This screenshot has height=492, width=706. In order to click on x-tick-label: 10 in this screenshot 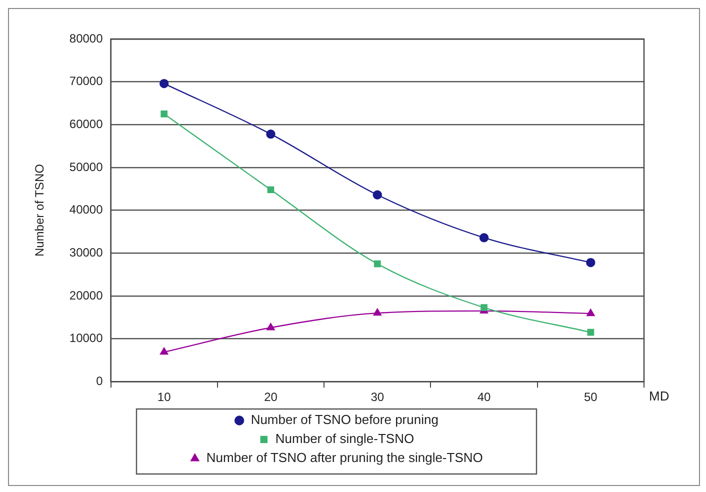, I will do `click(164, 397)`.